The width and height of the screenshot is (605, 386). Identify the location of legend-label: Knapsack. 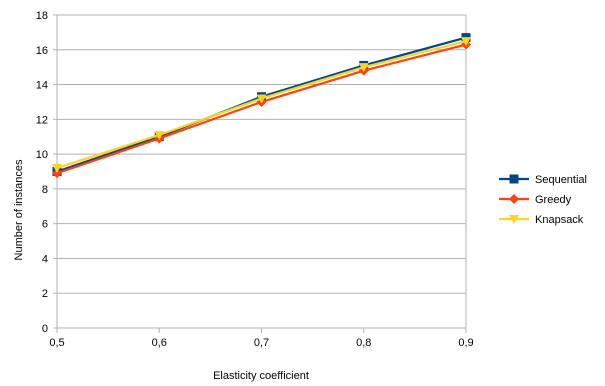
(559, 220).